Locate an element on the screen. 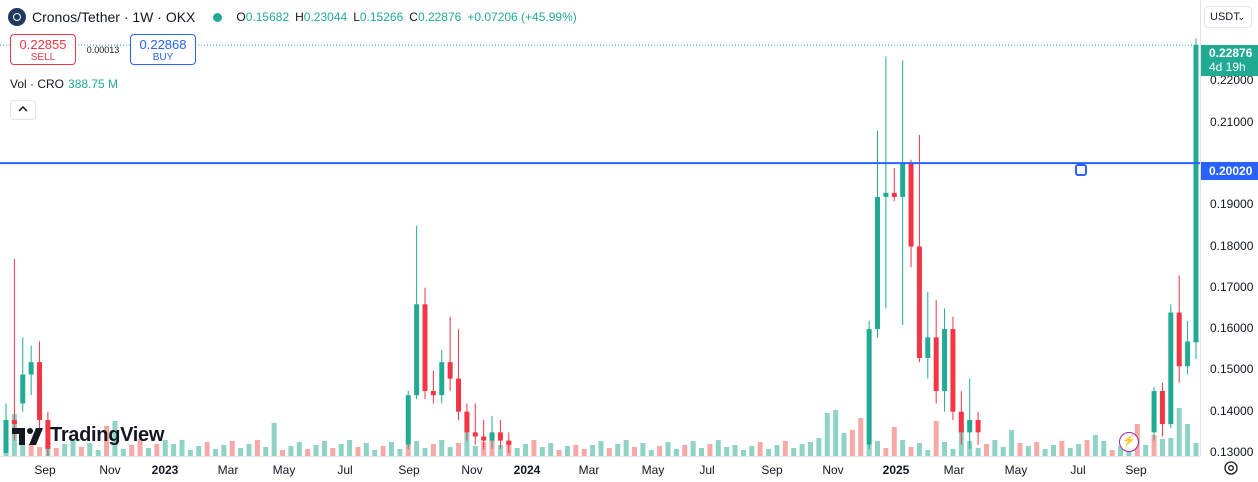  sell-button: 0.22855 SELL is located at coordinates (43, 49).